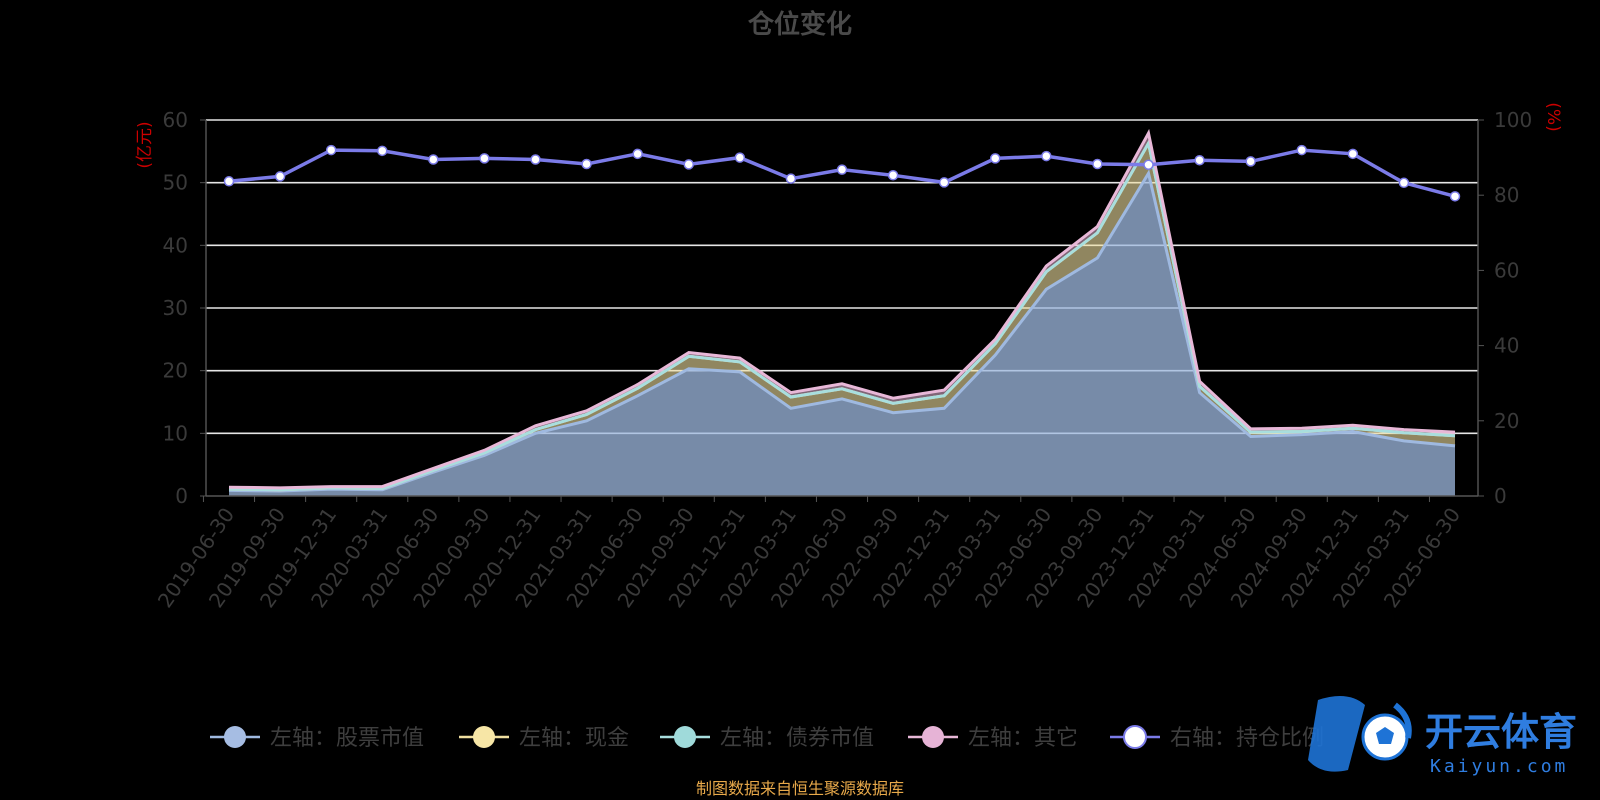 This screenshot has height=800, width=1600. I want to click on legend-label: 左轴：股票市值, so click(347, 738).